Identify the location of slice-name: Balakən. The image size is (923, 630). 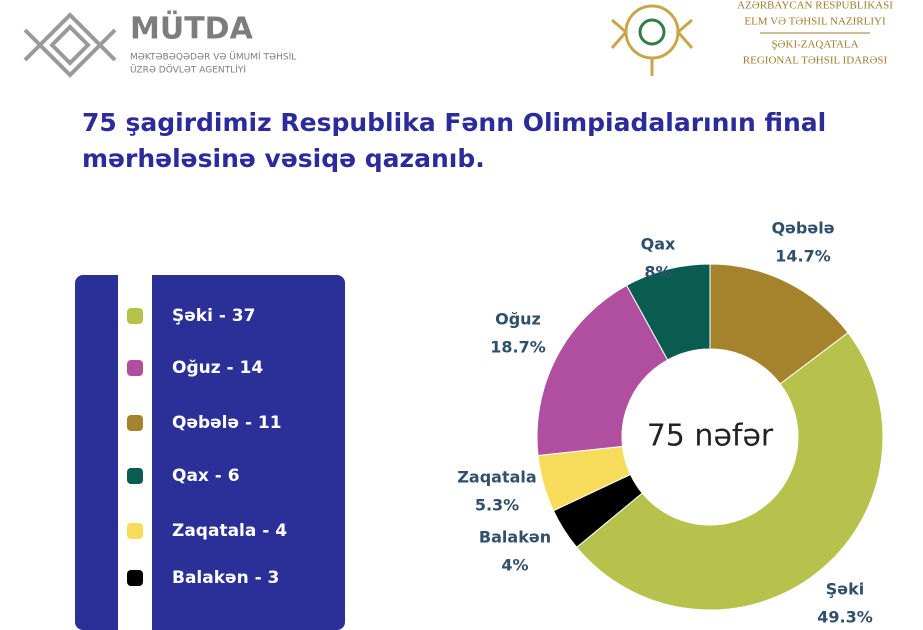
(515, 537).